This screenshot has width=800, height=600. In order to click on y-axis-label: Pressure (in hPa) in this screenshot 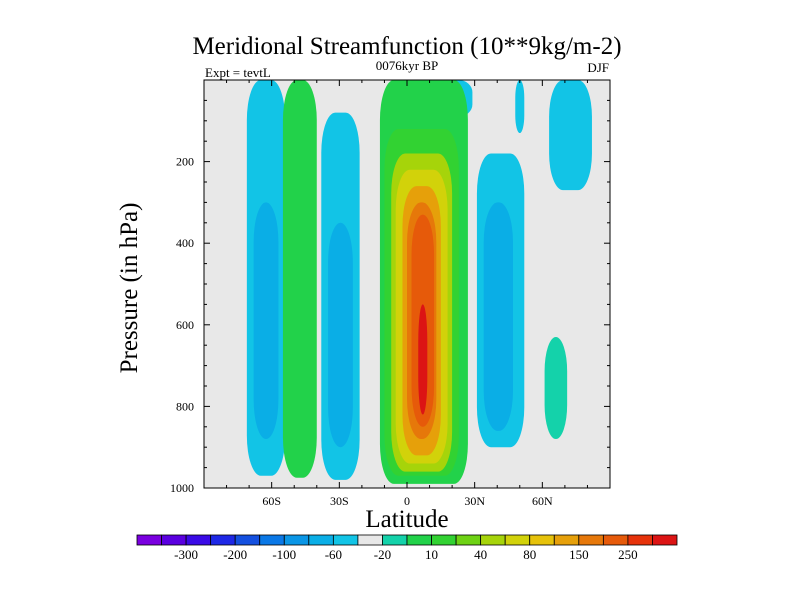, I will do `click(129, 288)`.